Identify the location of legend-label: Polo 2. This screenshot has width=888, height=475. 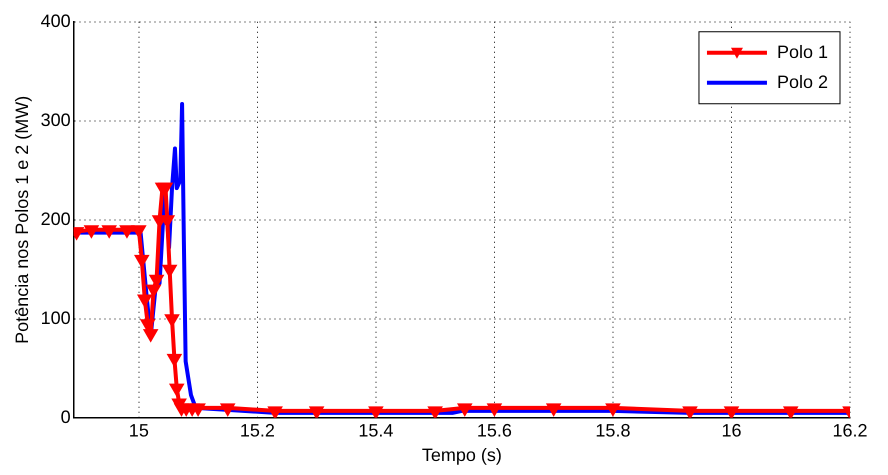
(802, 82).